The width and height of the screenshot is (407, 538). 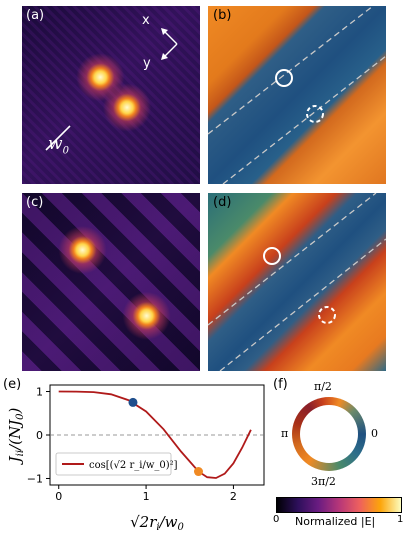 What do you see at coordinates (222, 15) in the screenshot?
I see `panel-b-label: (b)` at bounding box center [222, 15].